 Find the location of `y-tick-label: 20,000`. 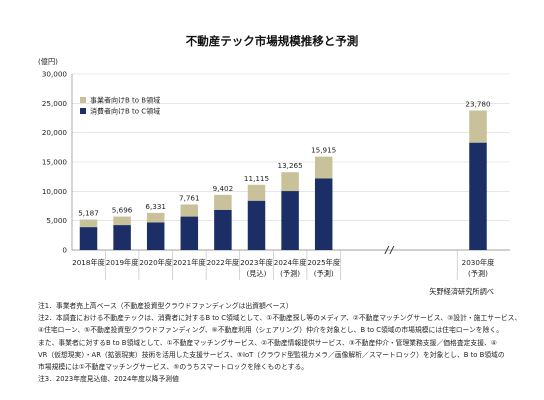

y-tick-label: 20,000 is located at coordinates (55, 132).